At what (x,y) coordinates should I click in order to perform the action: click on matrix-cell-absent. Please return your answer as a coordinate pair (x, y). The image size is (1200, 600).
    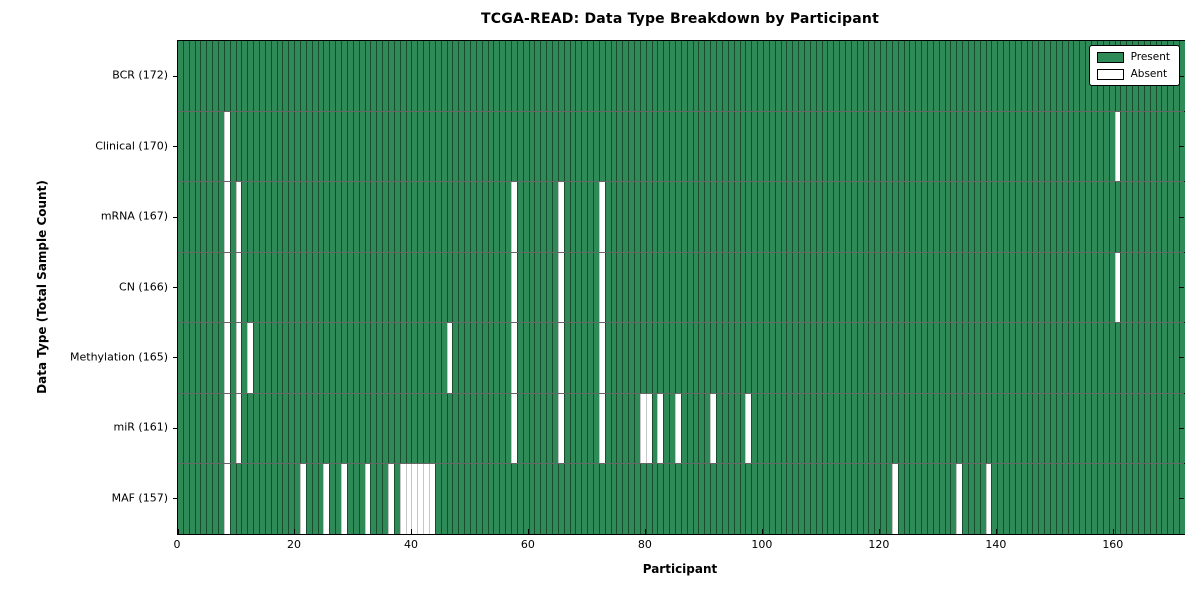
    Looking at the image, I should click on (238, 358).